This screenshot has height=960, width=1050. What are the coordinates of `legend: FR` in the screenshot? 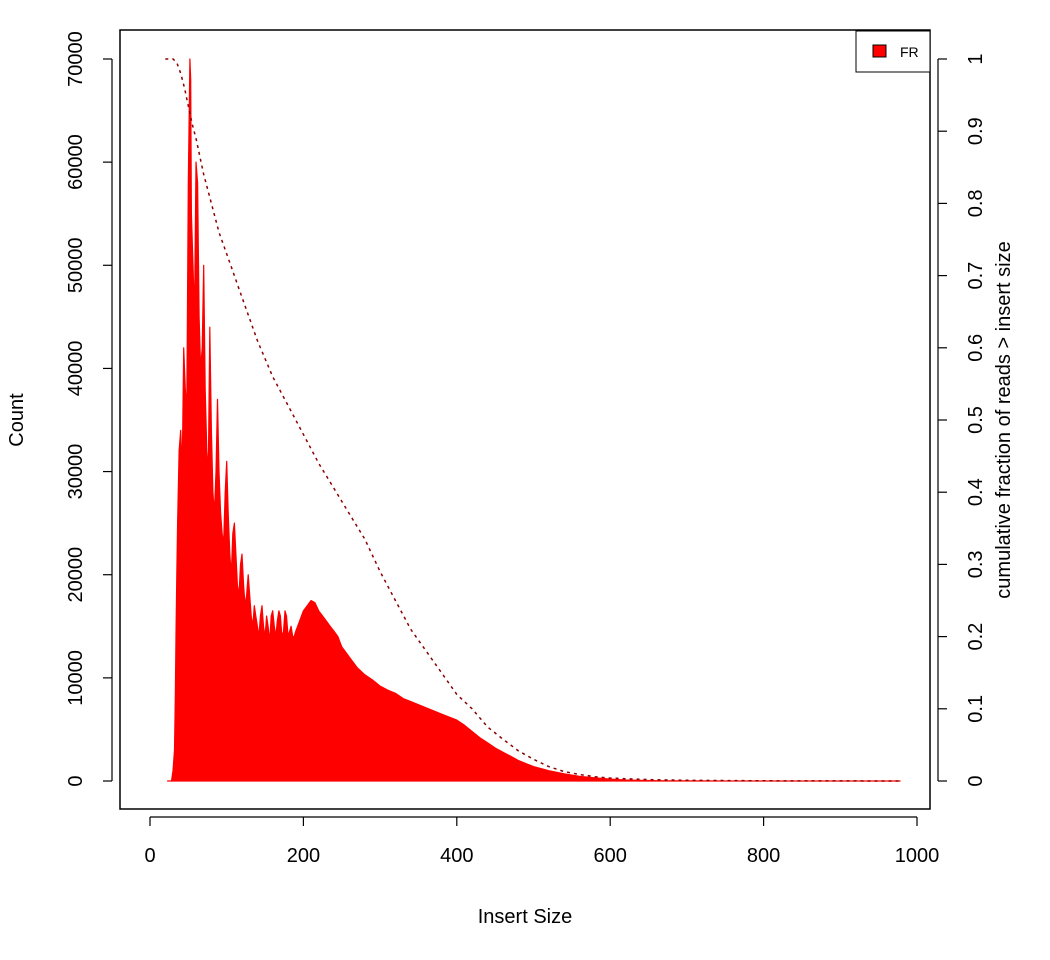 It's located at (893, 51).